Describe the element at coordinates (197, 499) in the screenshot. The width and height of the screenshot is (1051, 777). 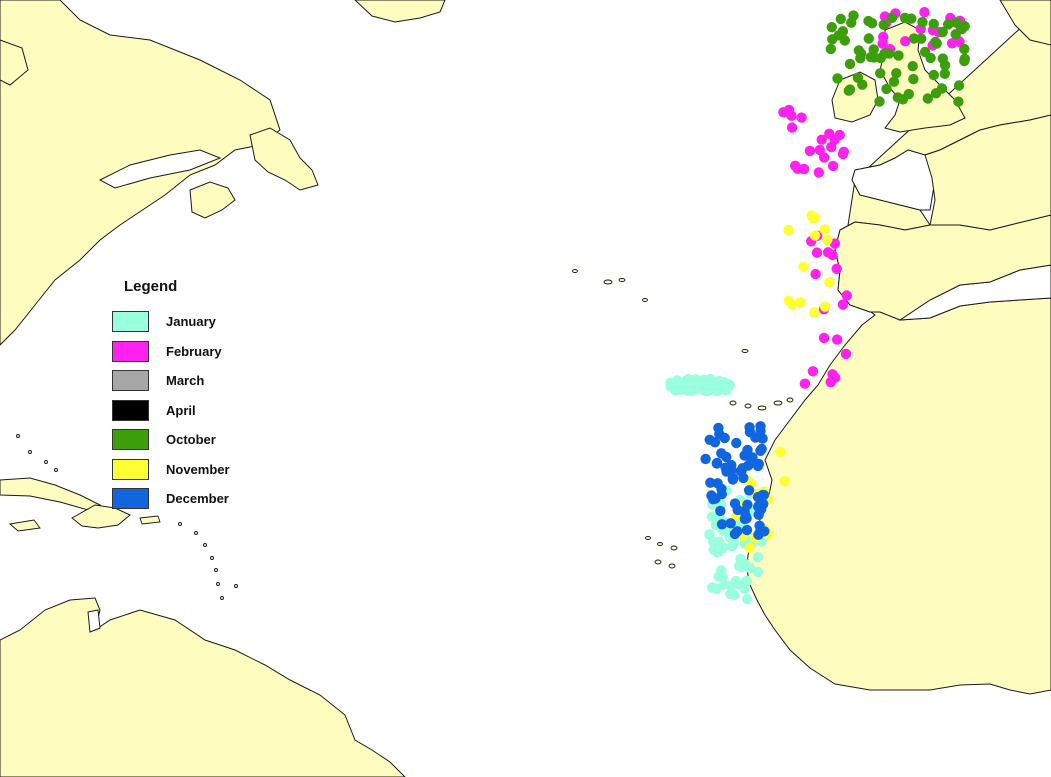
I see `legend-label: December` at that location.